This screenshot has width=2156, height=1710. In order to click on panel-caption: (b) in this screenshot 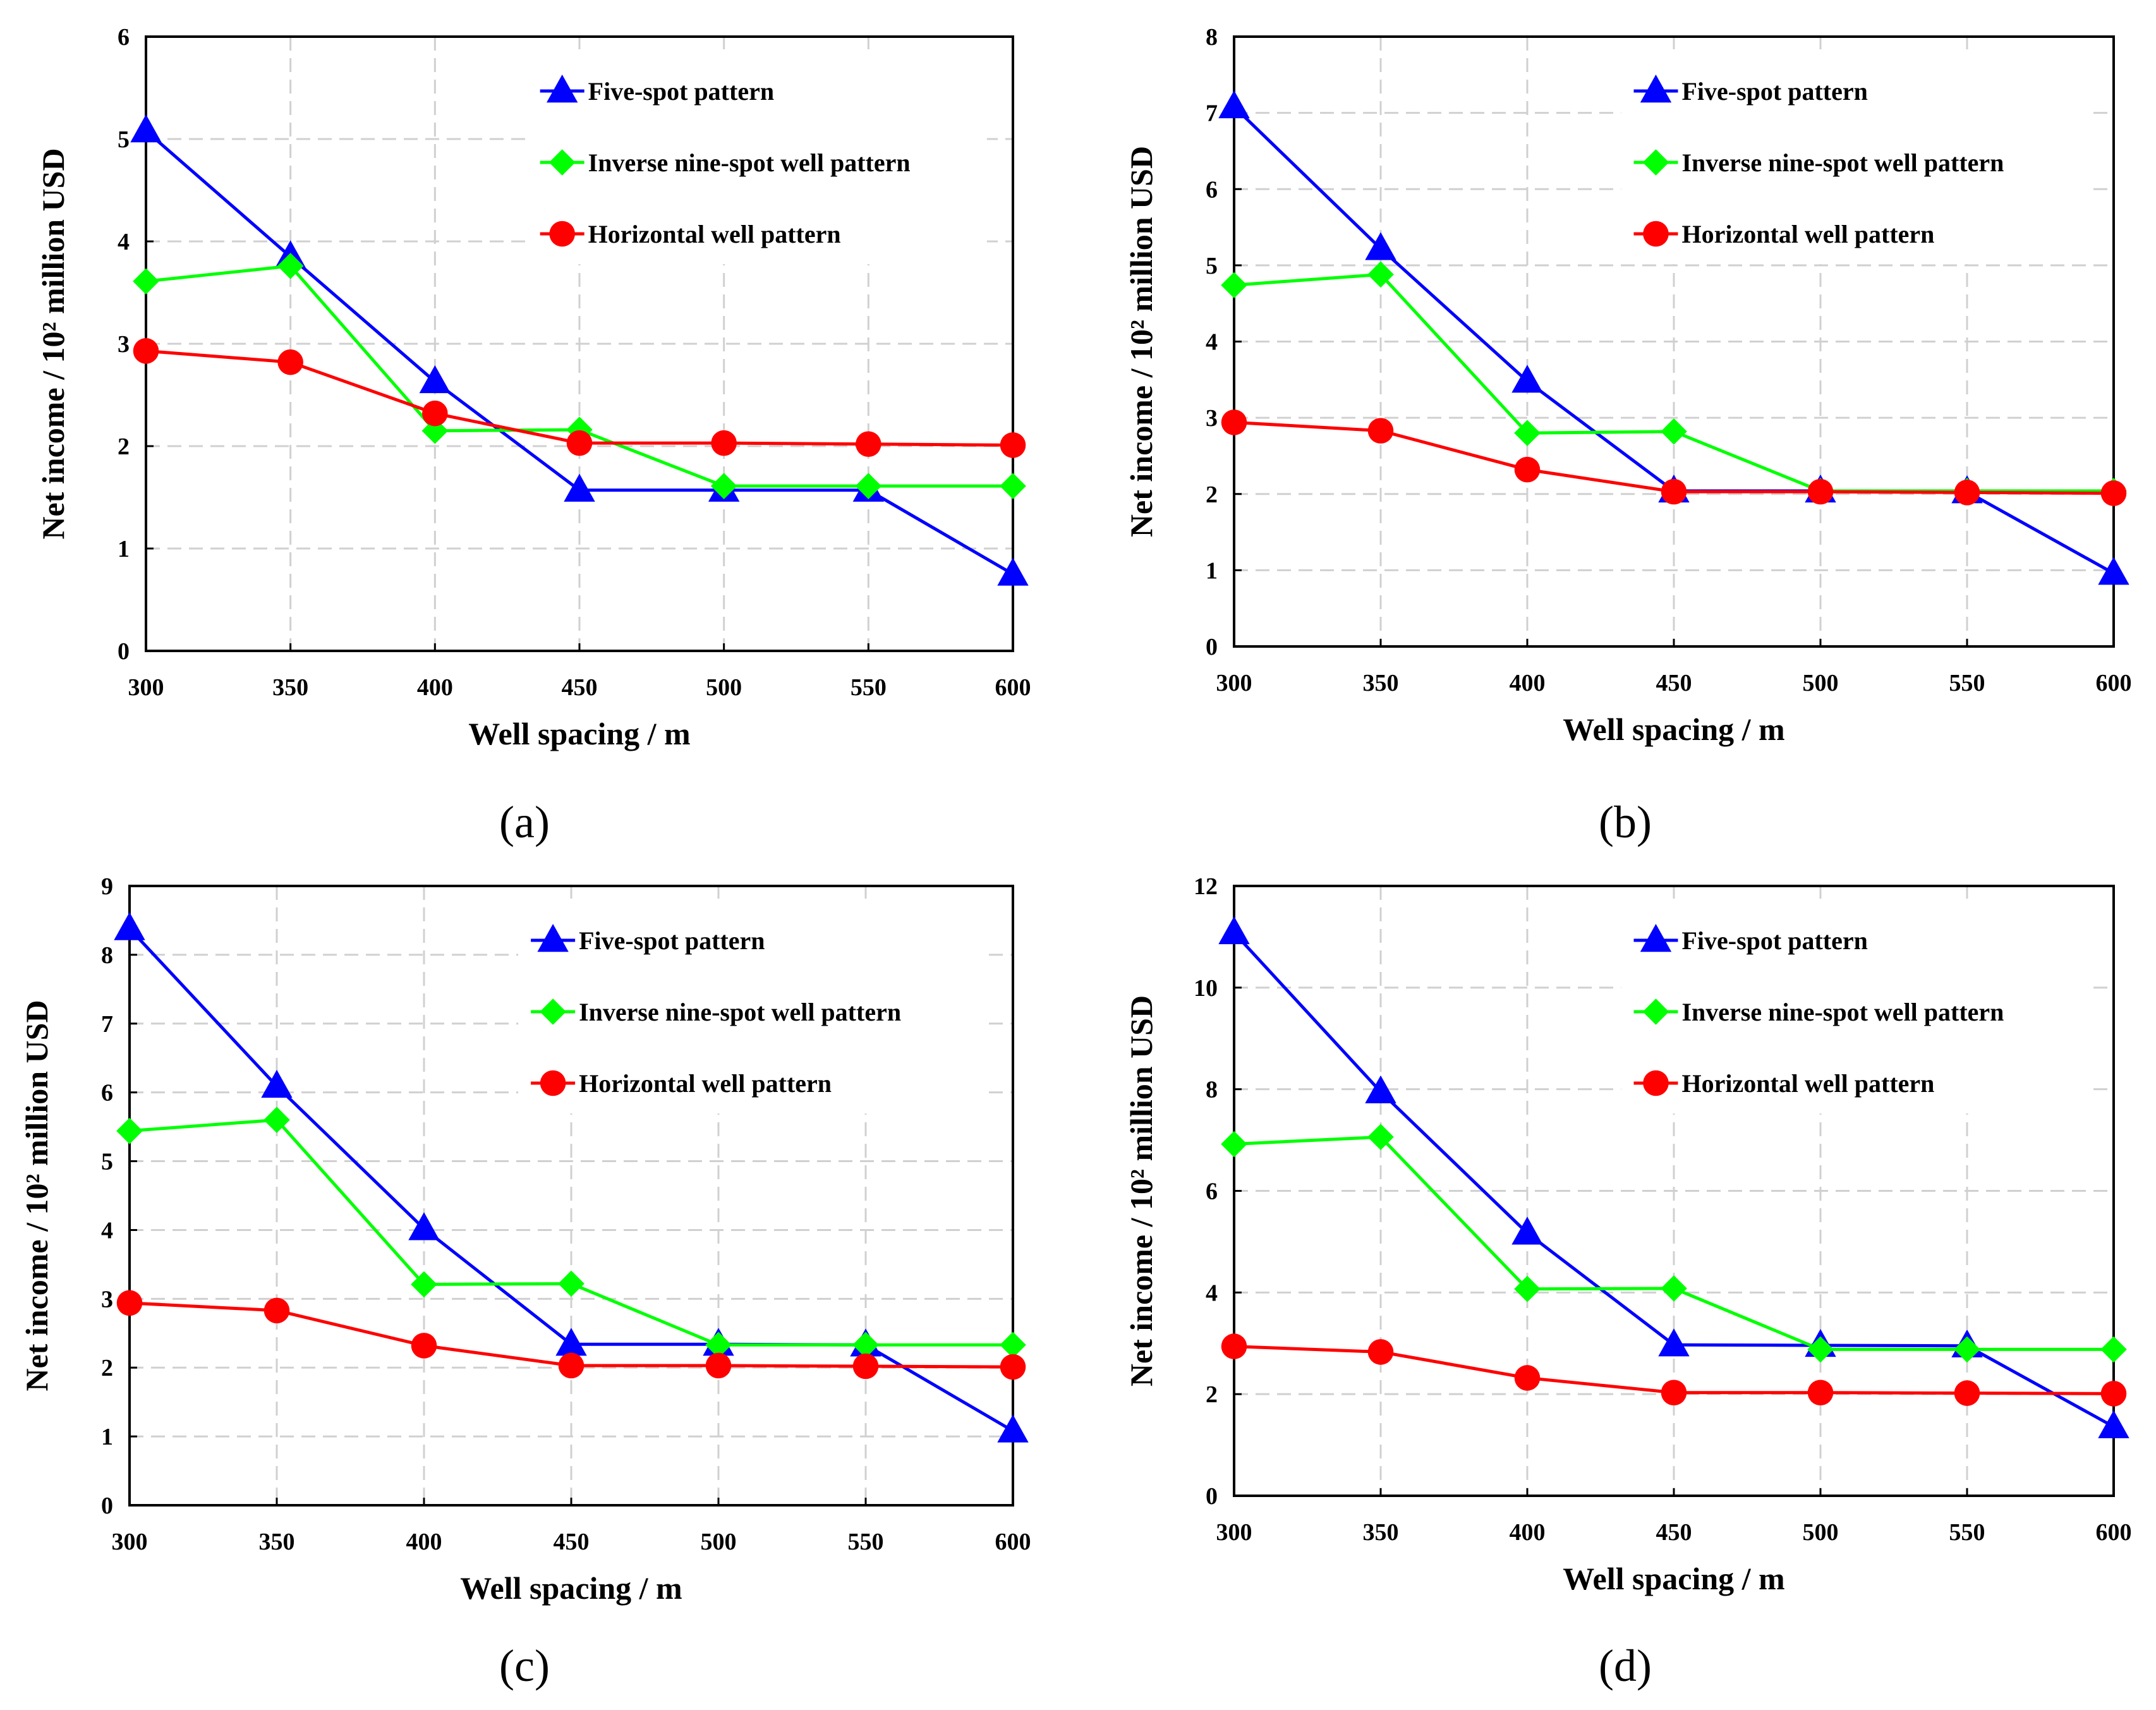, I will do `click(1625, 822)`.